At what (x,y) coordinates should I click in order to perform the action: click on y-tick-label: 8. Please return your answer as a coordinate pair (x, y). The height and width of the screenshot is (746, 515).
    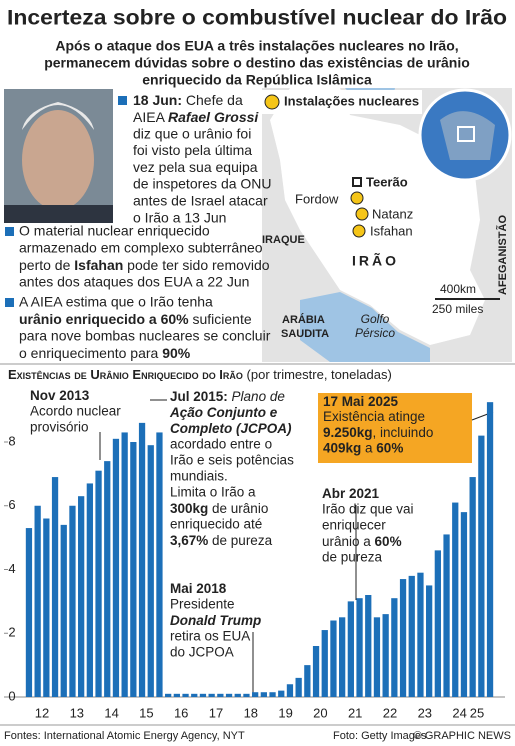
    Looking at the image, I should click on (11, 440).